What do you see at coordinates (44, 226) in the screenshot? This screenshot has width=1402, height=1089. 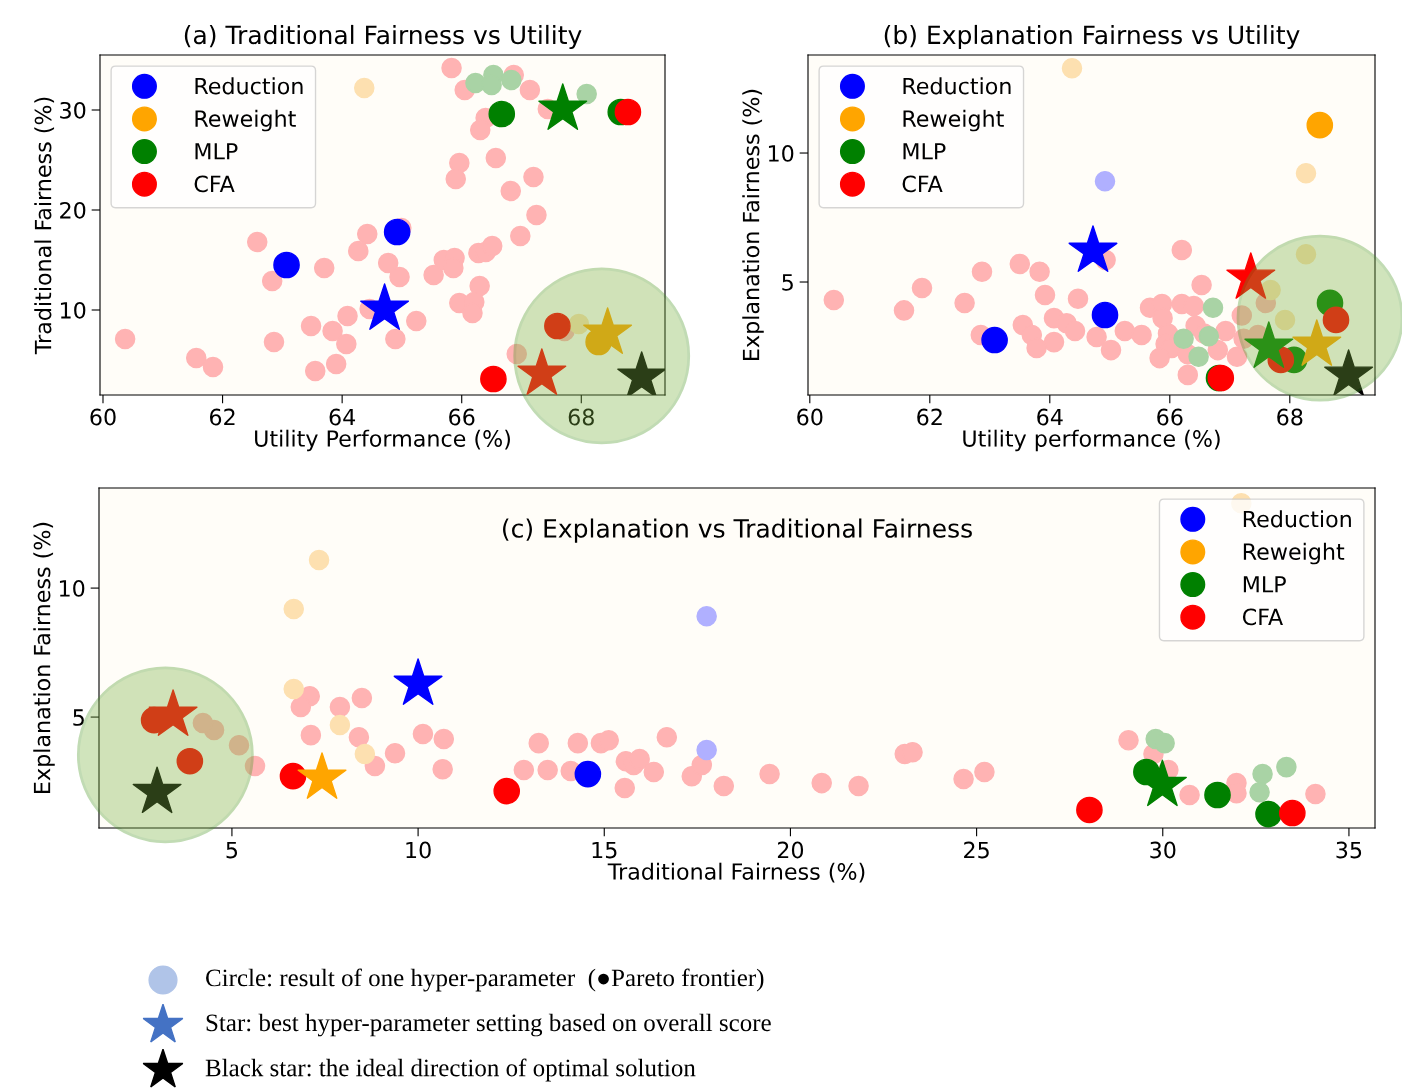 I see `y-axis-title: Traditional Fairness (%)` at bounding box center [44, 226].